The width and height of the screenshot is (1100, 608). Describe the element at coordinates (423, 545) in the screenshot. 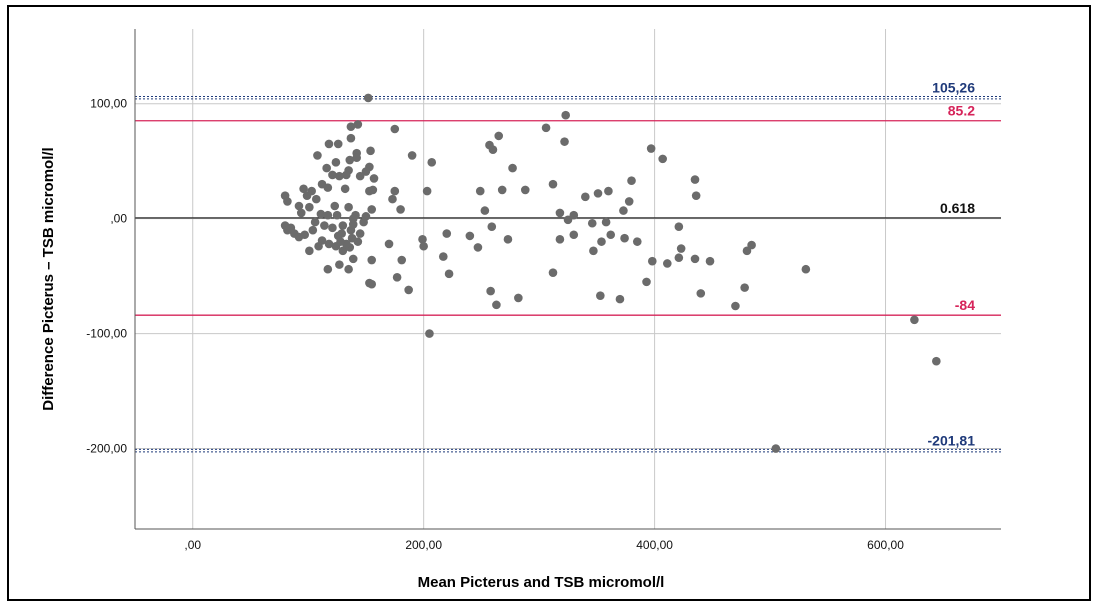

I see `x-tick-label: 200,00` at that location.